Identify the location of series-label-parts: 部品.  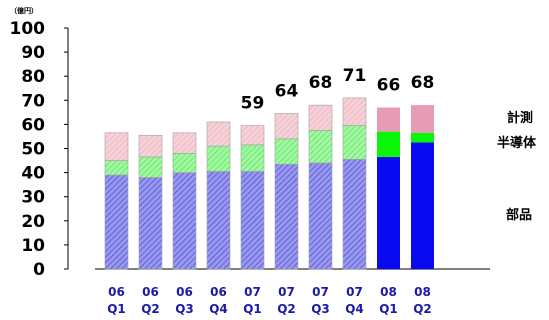
(519, 215).